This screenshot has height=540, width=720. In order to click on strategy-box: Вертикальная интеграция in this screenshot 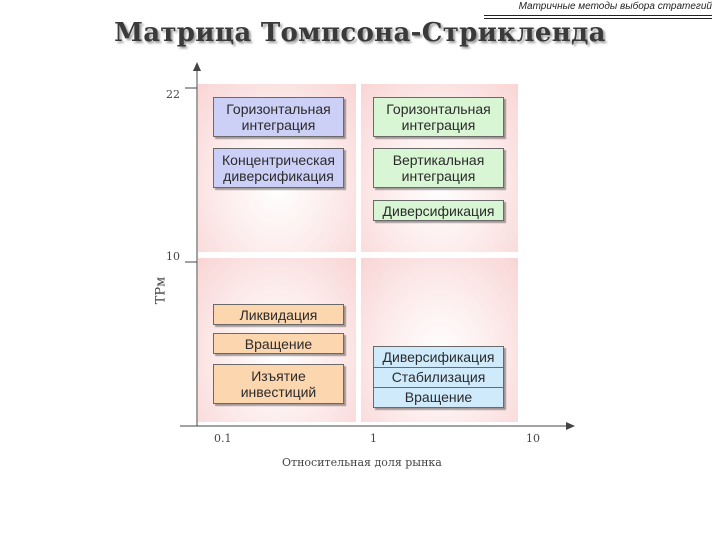, I will do `click(438, 168)`.